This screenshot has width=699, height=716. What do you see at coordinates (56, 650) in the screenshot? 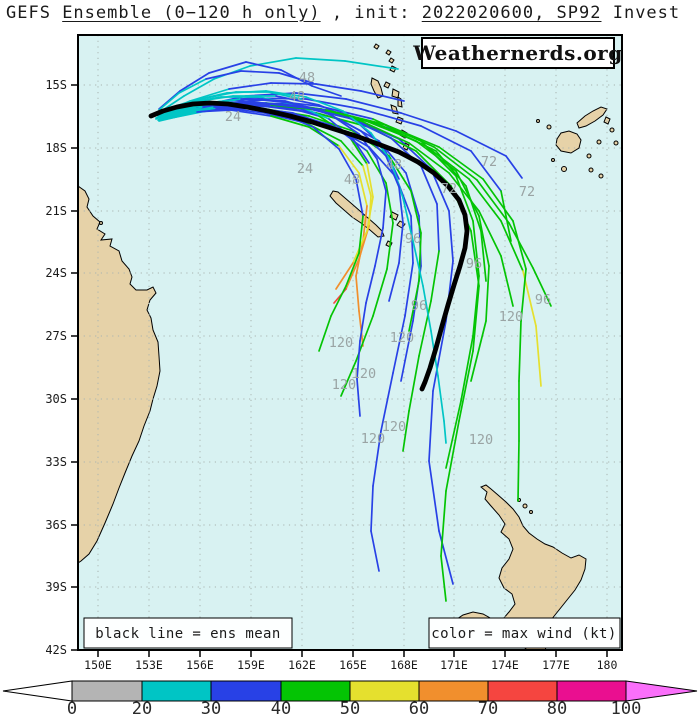
I see `lat-tick-label: 42S` at bounding box center [56, 650].